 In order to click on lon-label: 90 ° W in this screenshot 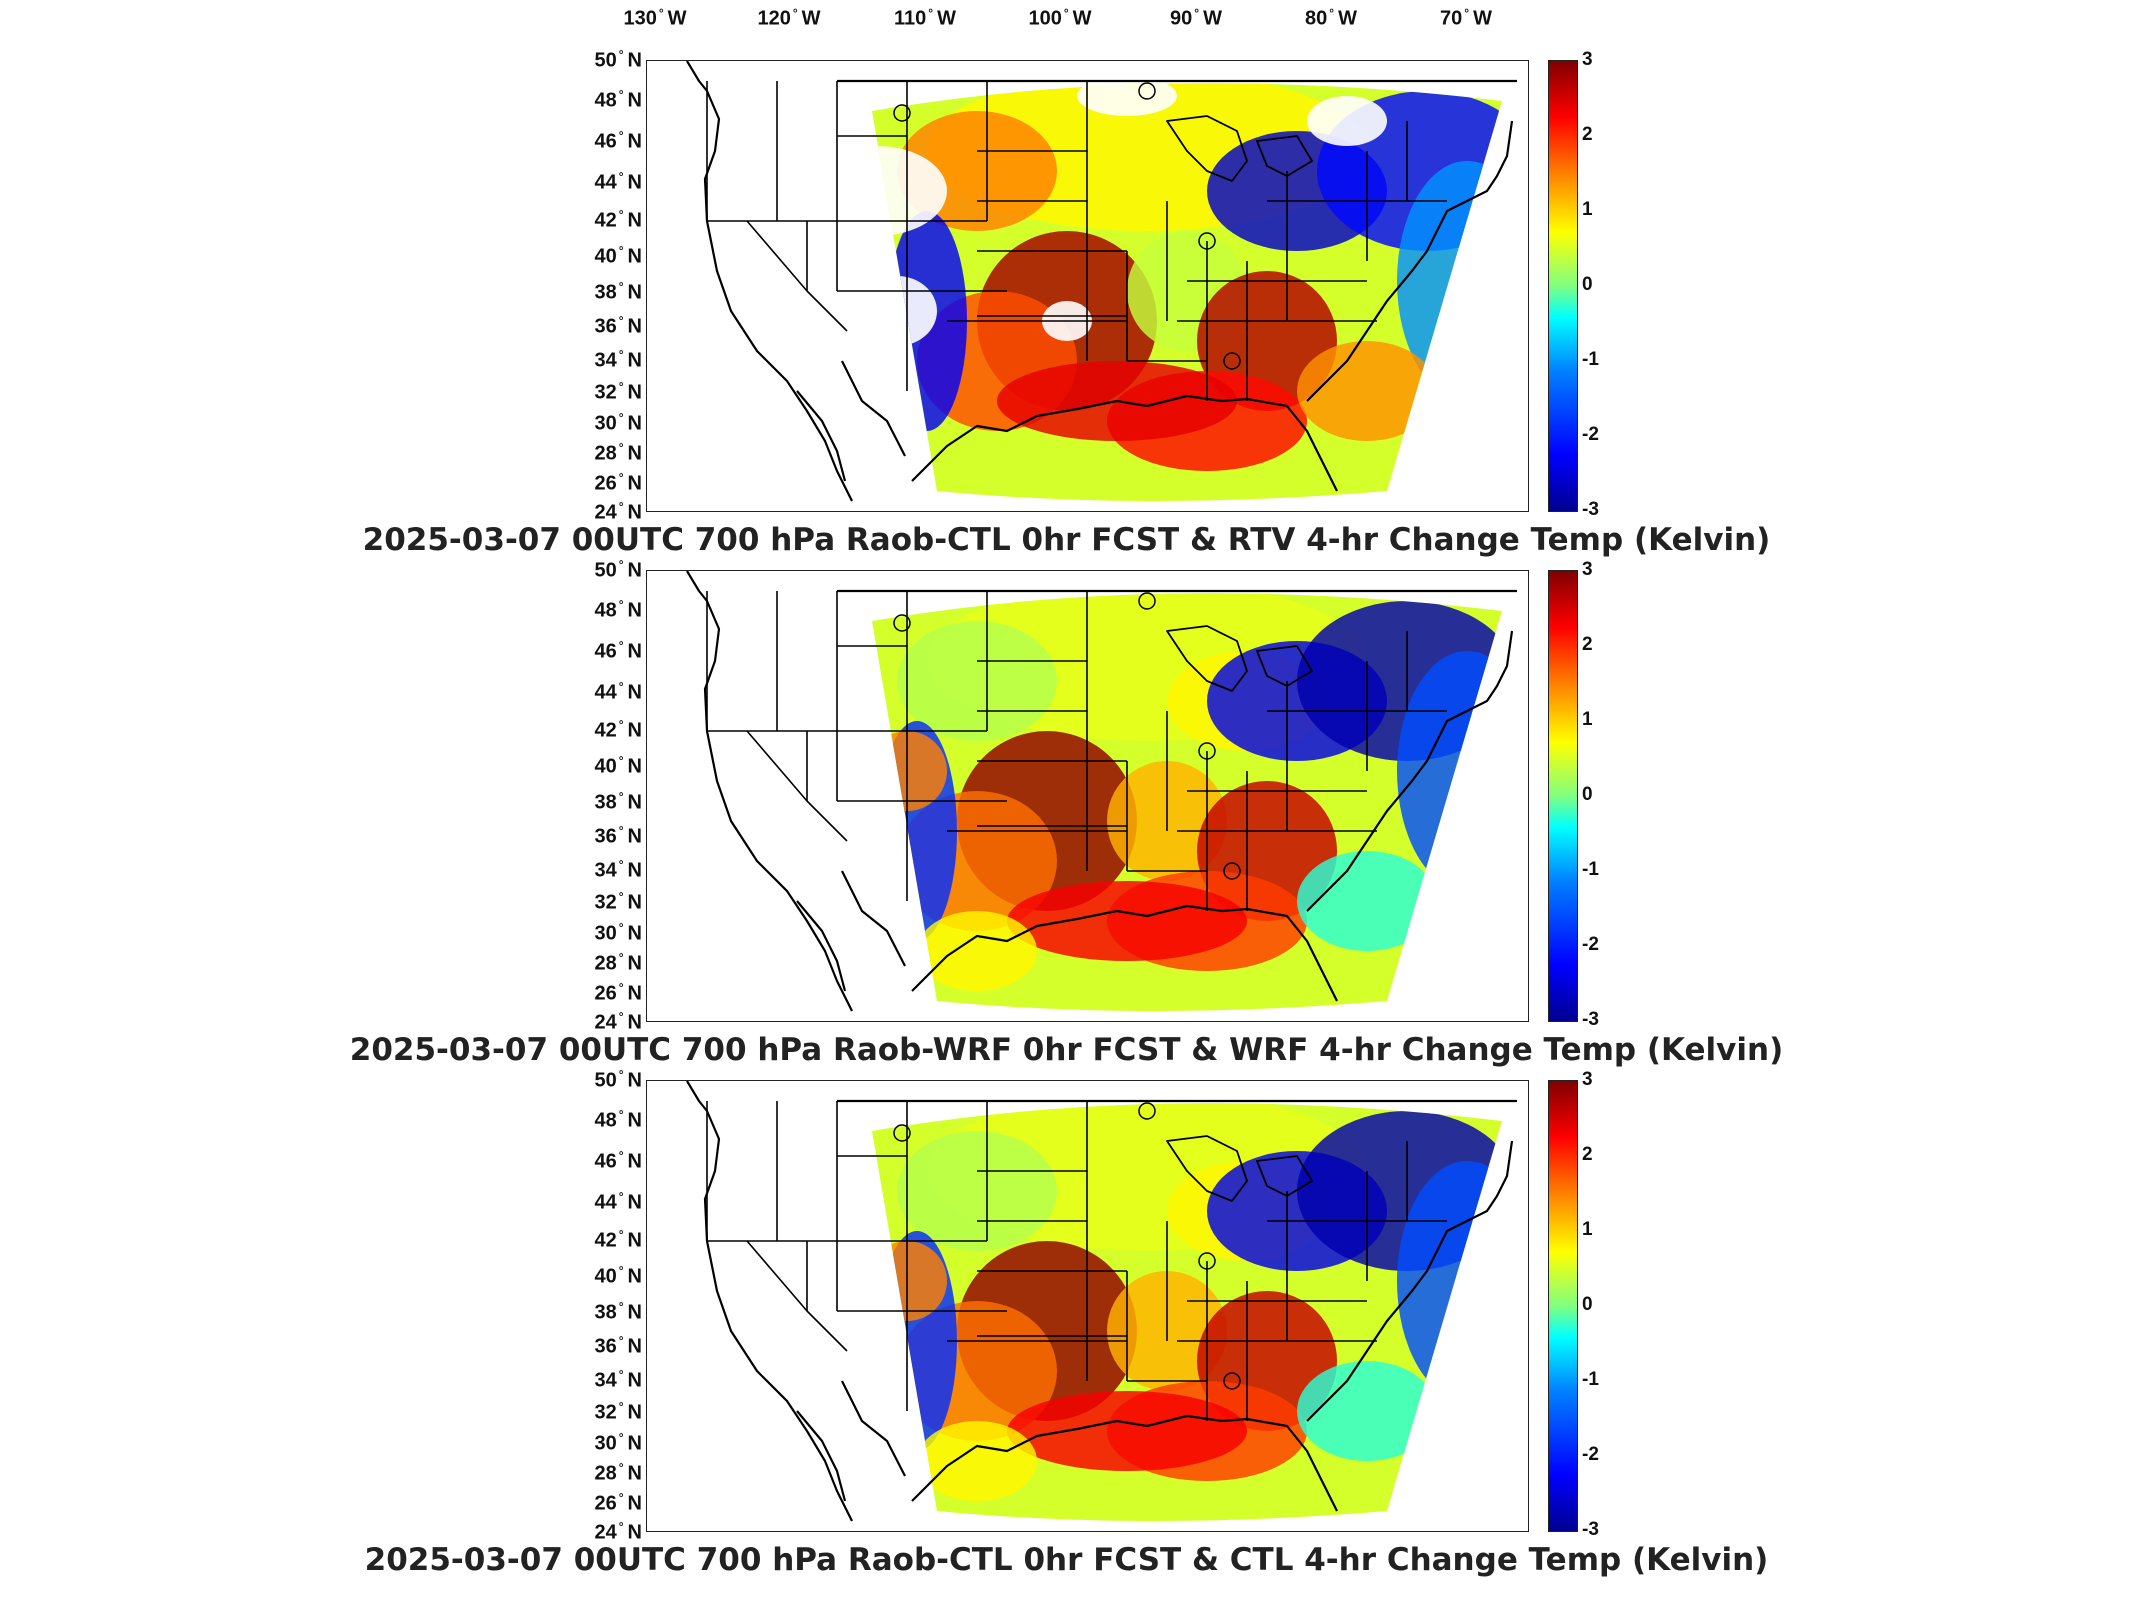, I will do `click(1196, 18)`.